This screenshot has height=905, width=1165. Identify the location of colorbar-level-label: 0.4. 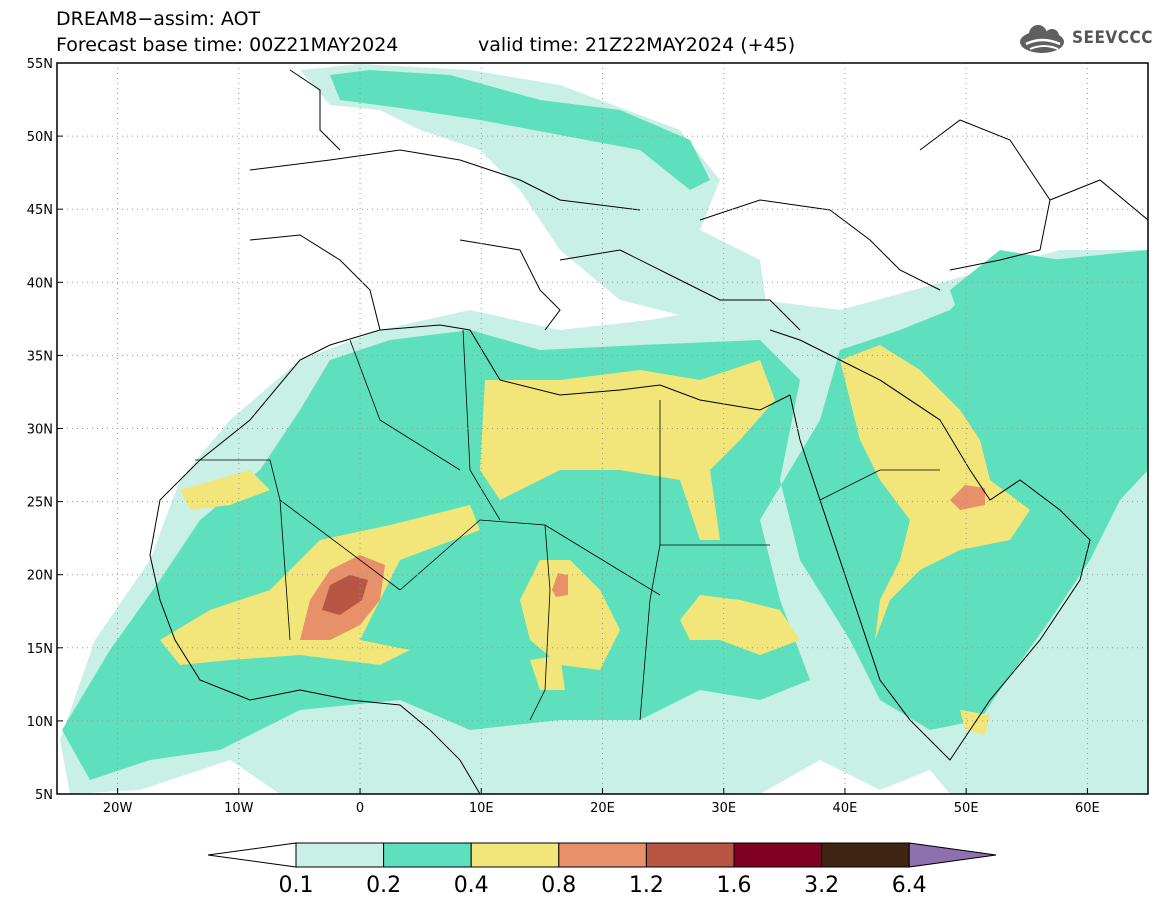
(471, 885).